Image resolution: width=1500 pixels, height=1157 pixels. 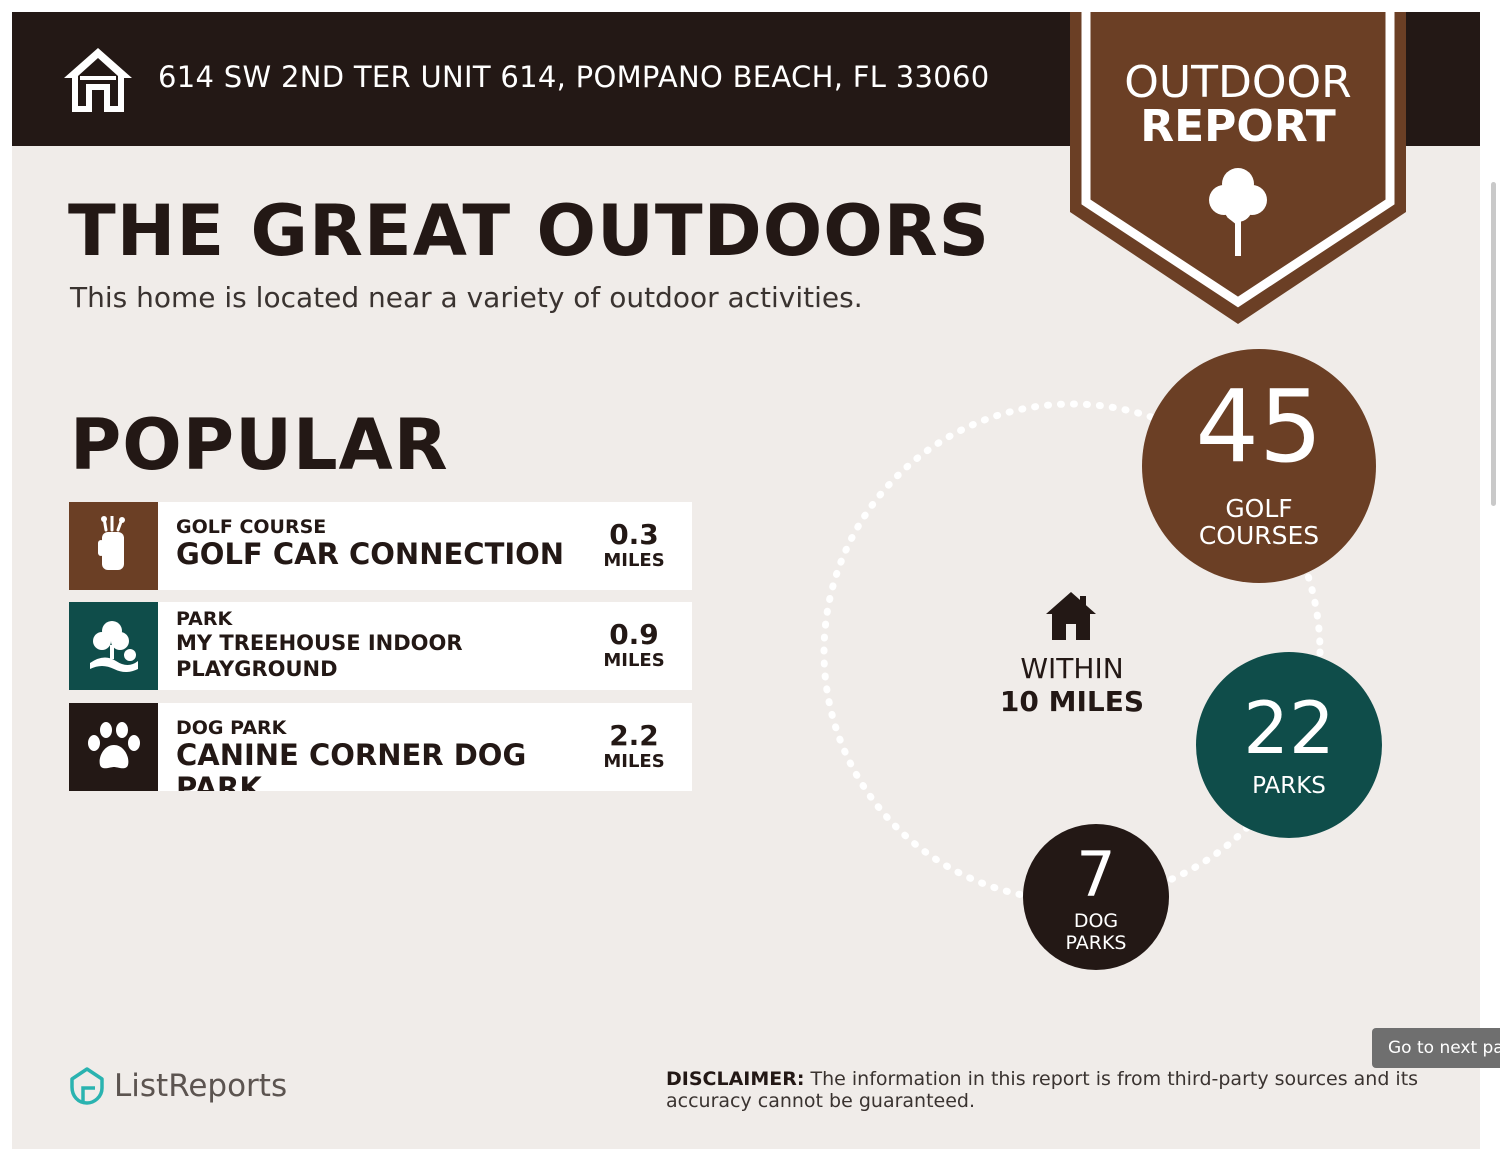 I want to click on within-radius-label: WITHIN 10 MILES, so click(x=1072, y=685).